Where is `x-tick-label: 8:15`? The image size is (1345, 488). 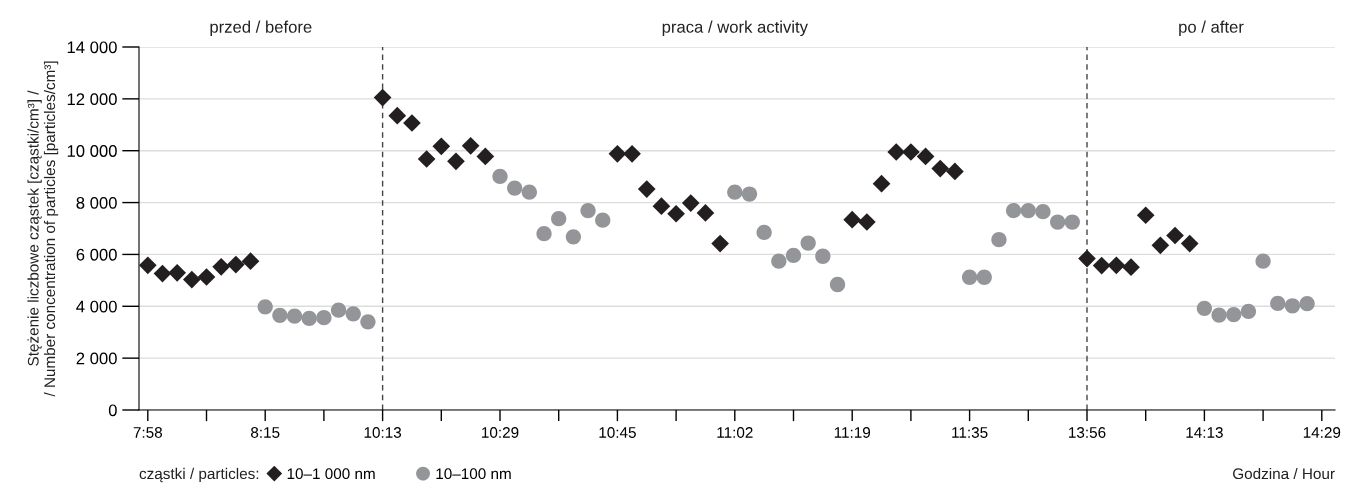
x-tick-label: 8:15 is located at coordinates (265, 432).